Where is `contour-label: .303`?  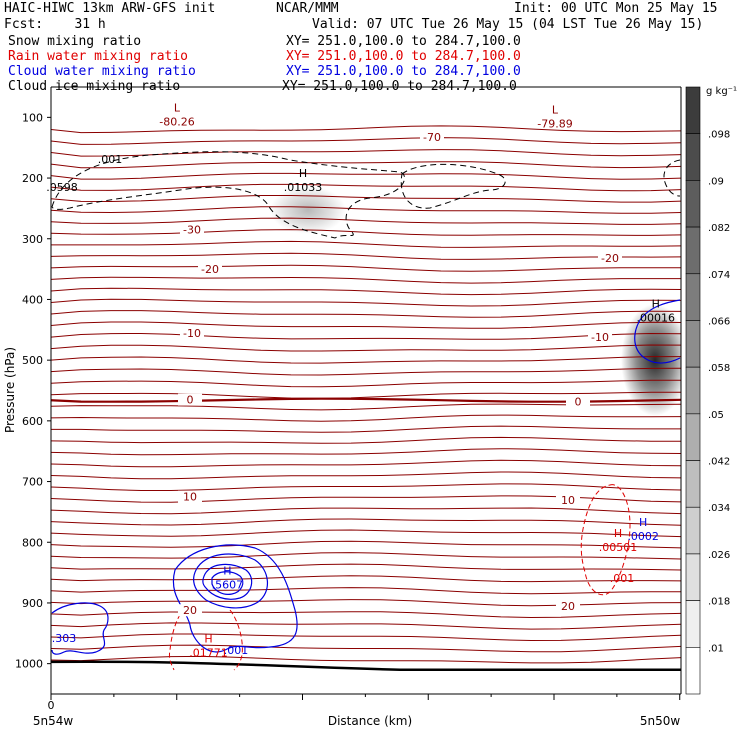
contour-label: .303 is located at coordinates (64, 638).